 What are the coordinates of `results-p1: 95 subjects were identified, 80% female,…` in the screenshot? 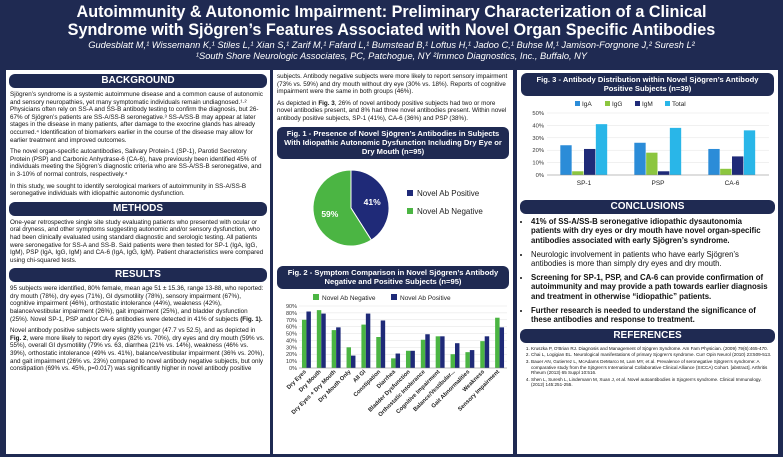 It's located at (138, 304).